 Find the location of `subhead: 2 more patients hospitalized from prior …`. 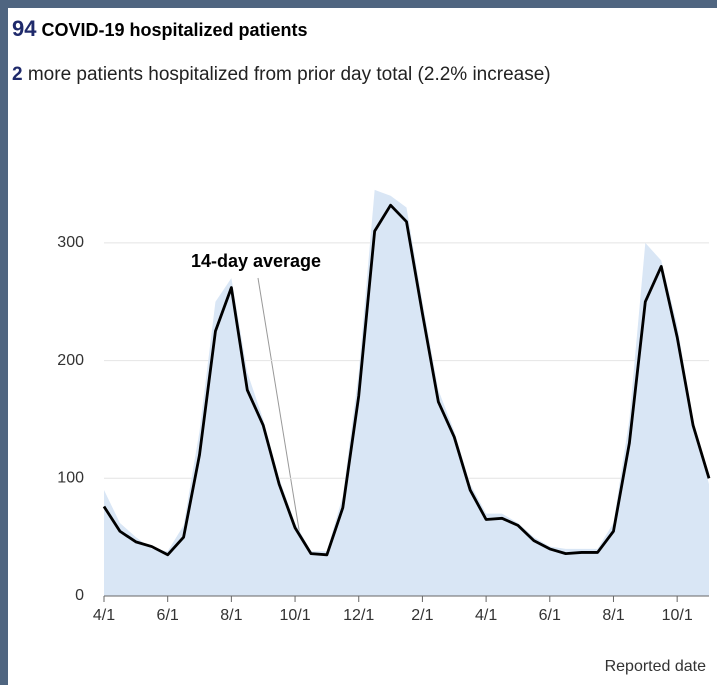

subhead: 2 more patients hospitalized from prior … is located at coordinates (281, 75).